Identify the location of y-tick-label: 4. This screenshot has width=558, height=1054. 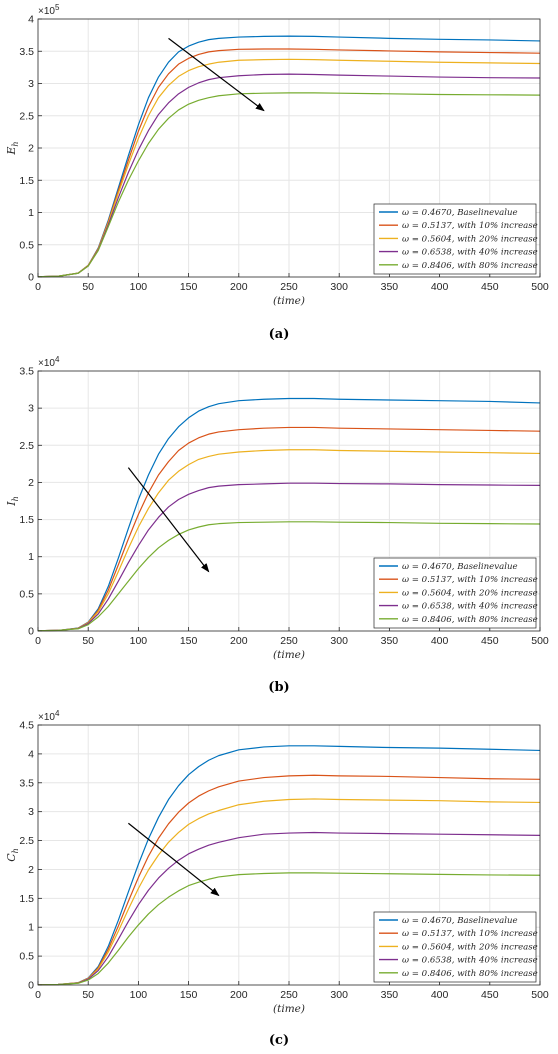
(31, 20).